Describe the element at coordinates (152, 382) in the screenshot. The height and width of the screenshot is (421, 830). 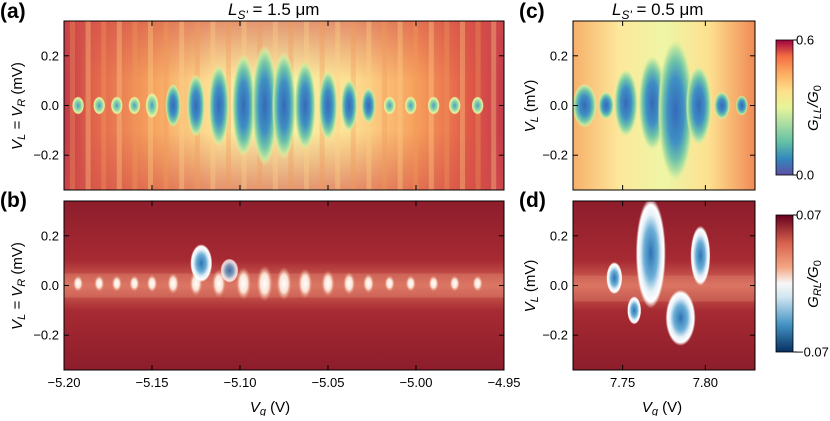
I see `xtick-label: −5.15` at that location.